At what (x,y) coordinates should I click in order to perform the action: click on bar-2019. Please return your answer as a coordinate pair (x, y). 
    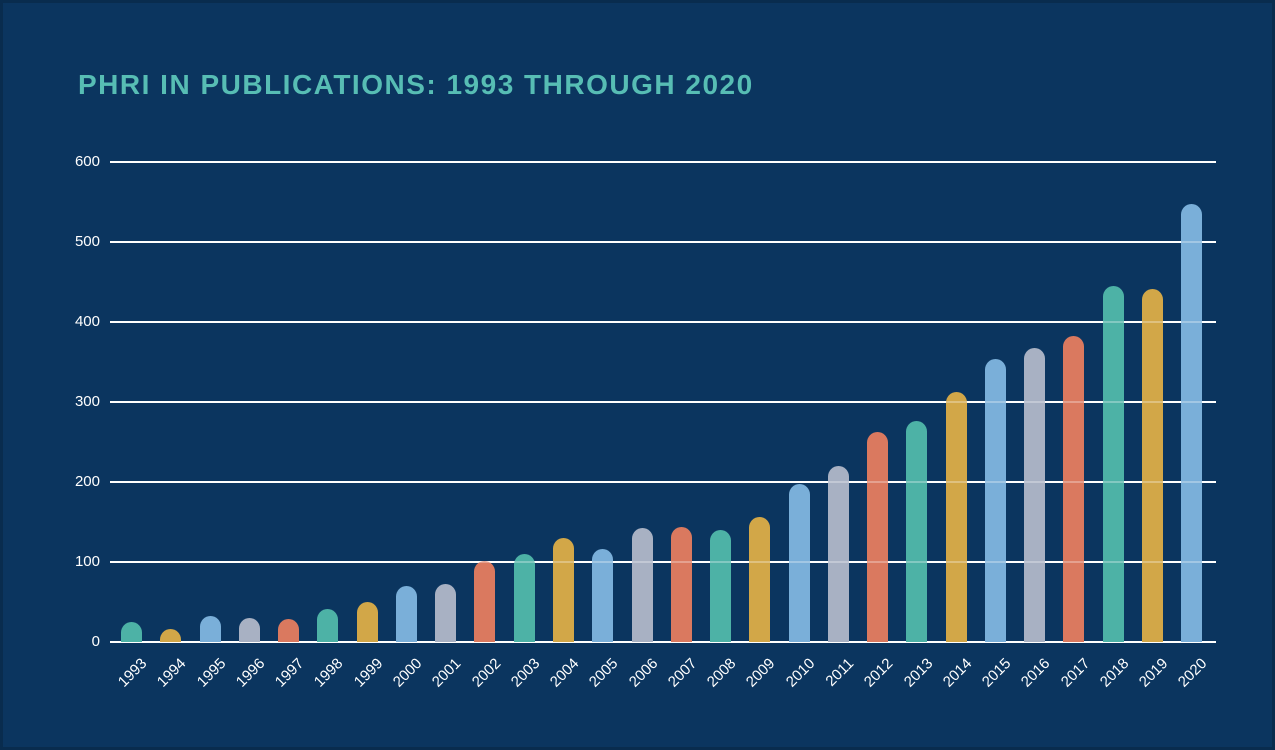
    Looking at the image, I should click on (1153, 465).